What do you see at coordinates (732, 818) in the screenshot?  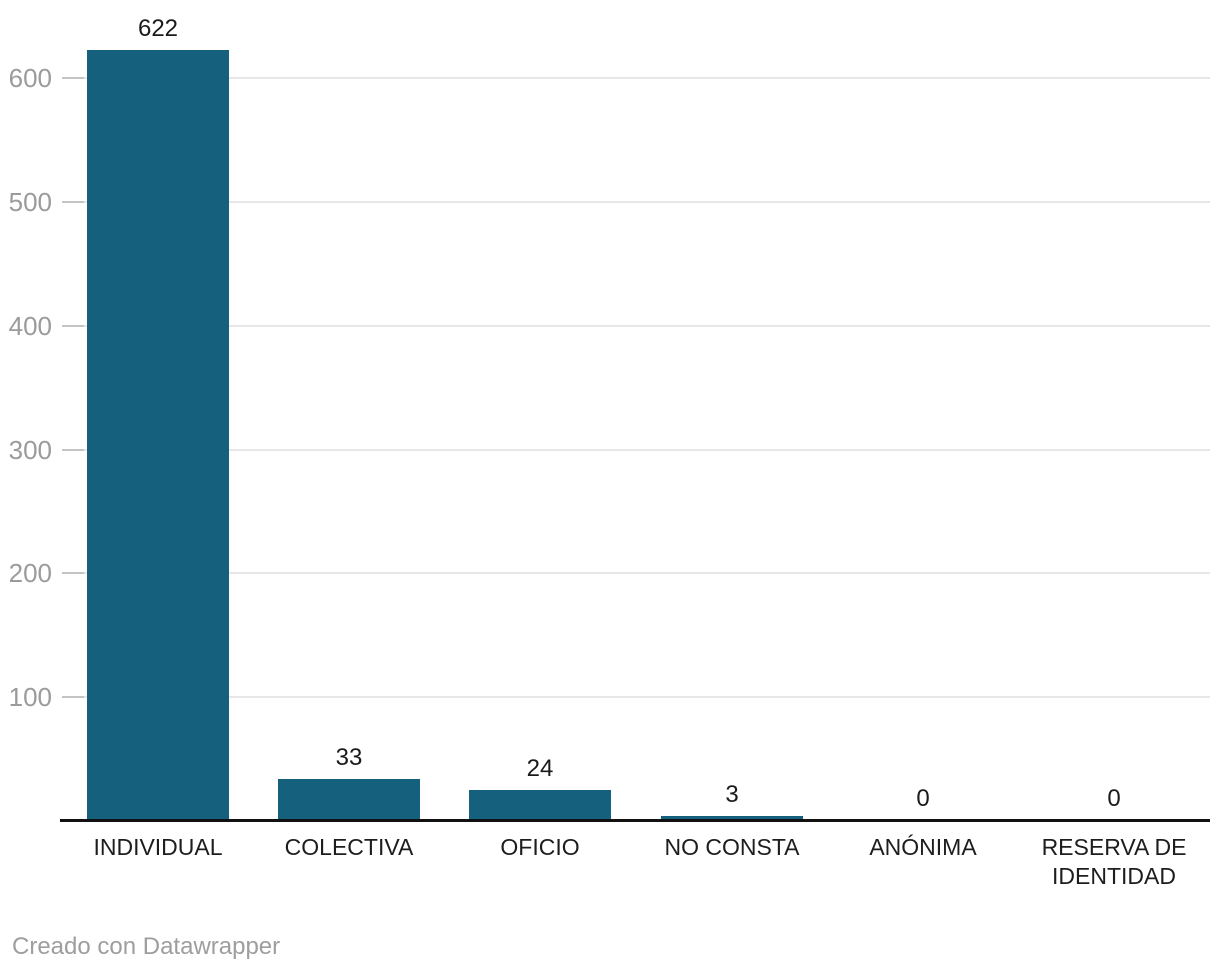 I see `bar-no-consta` at bounding box center [732, 818].